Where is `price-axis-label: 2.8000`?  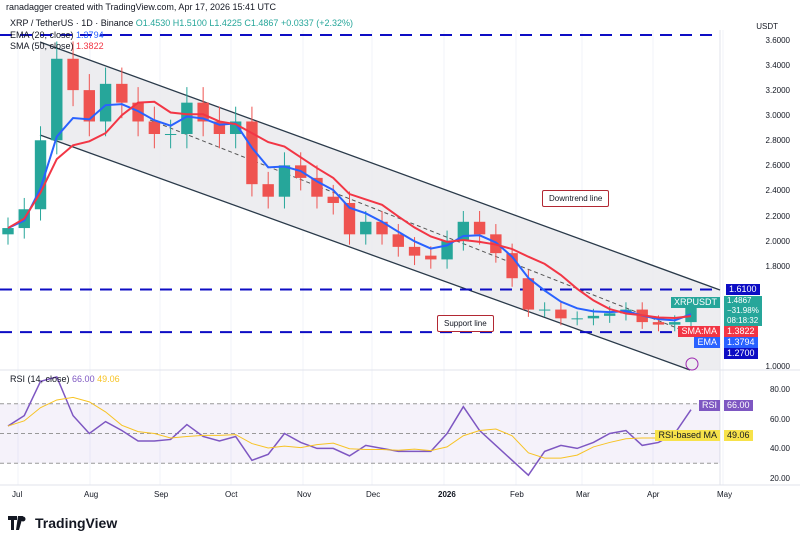 price-axis-label: 2.8000 is located at coordinates (777, 141).